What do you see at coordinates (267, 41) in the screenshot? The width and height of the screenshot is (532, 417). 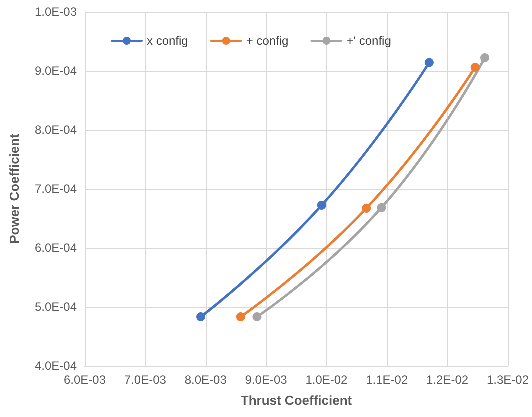 I see `legend-label: + config` at bounding box center [267, 41].